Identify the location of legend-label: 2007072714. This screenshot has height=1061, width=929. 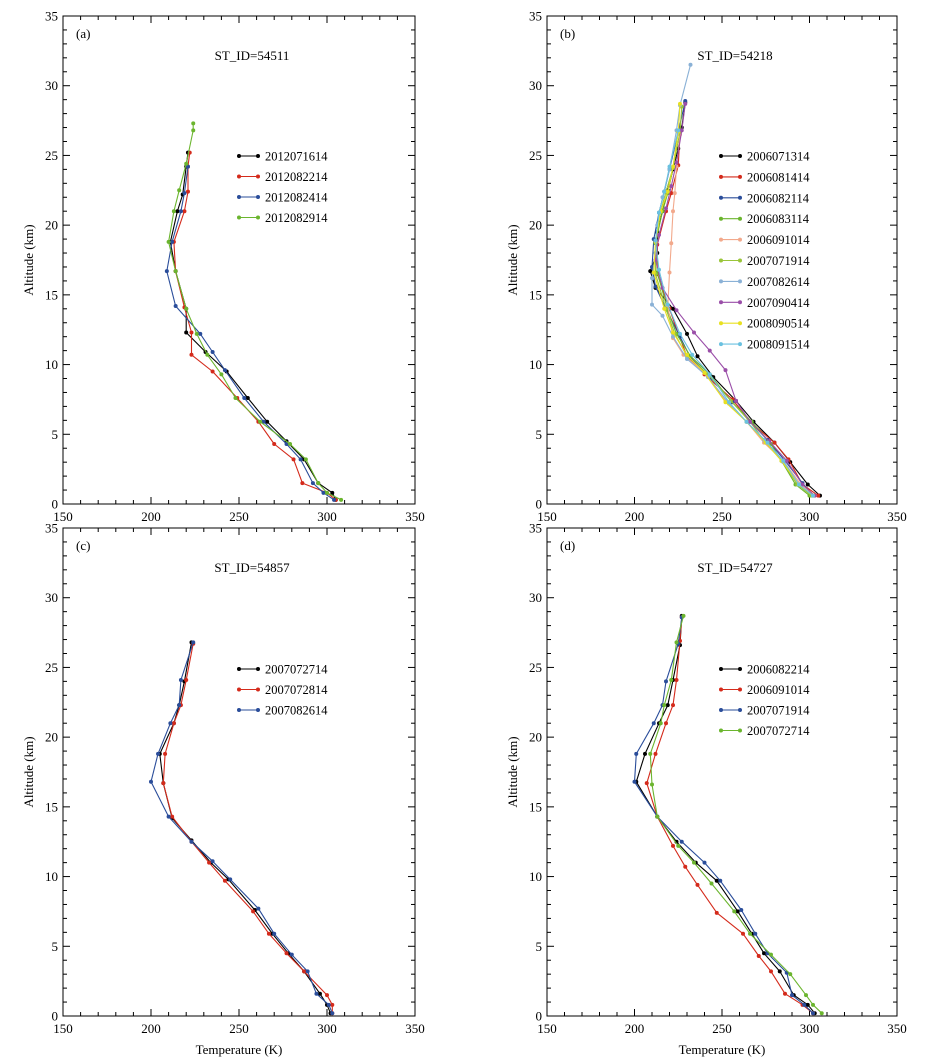
(778, 731).